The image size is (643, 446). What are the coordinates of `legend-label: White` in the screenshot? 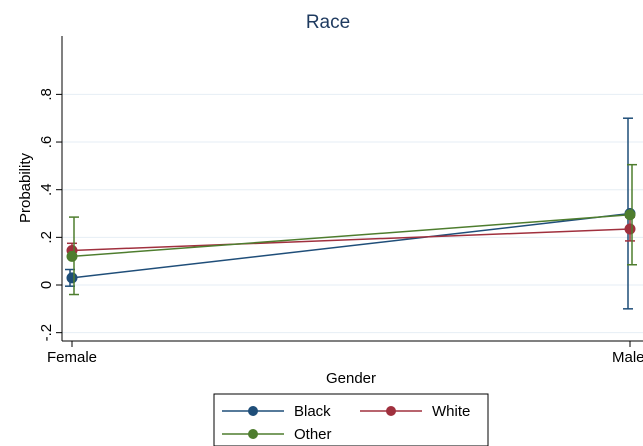 It's located at (451, 411).